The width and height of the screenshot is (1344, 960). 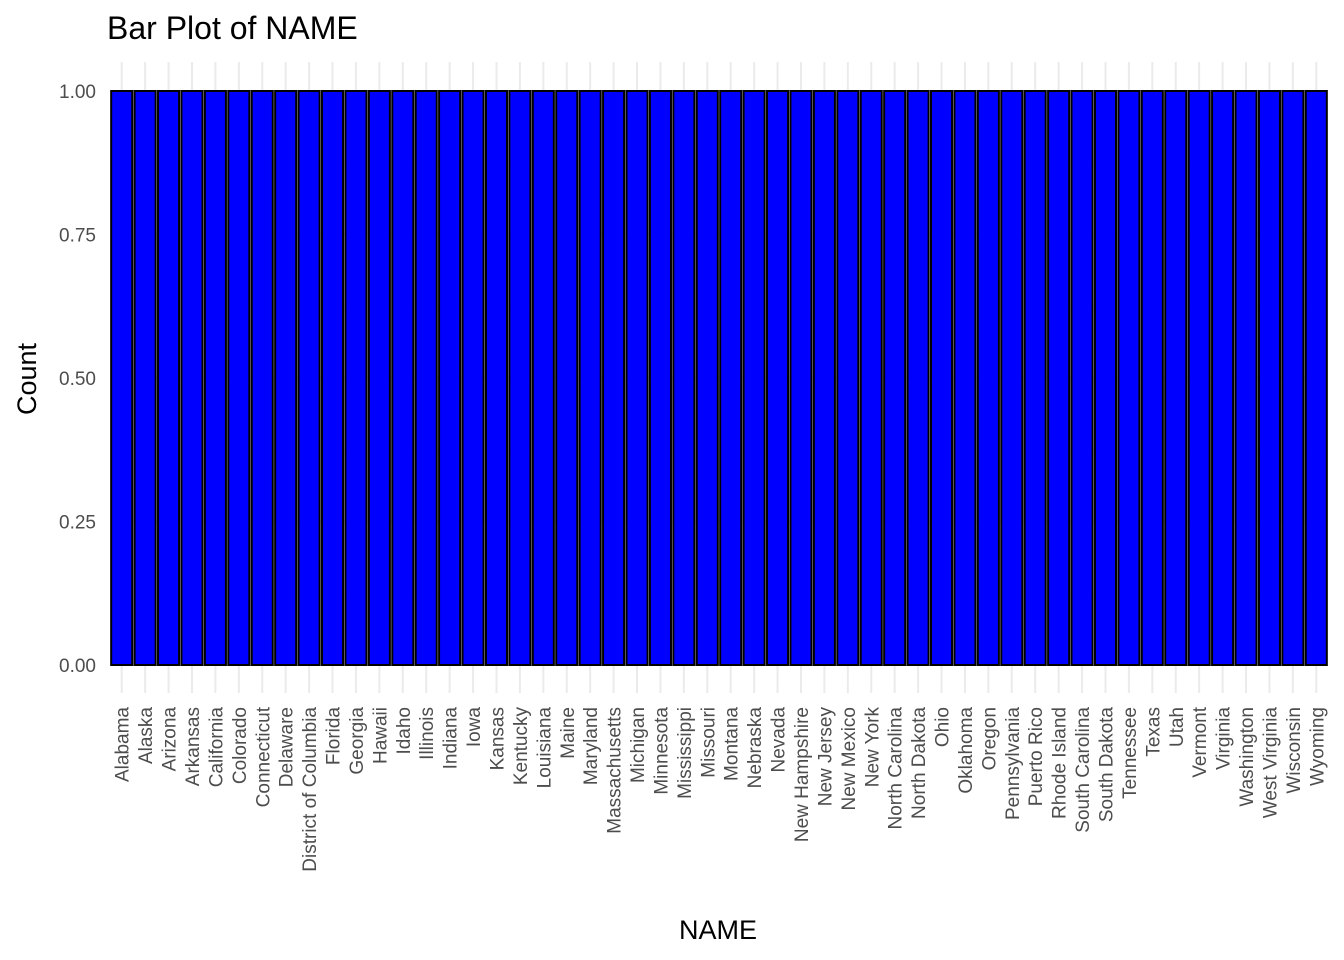 What do you see at coordinates (263, 756) in the screenshot?
I see `x-tick-label: Connecticut` at bounding box center [263, 756].